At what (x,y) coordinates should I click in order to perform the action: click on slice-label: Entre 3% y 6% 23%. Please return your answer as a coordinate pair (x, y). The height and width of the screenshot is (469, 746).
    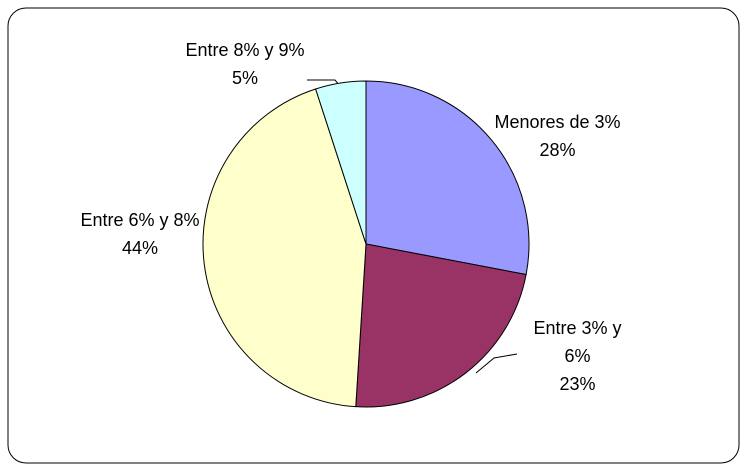
    Looking at the image, I should click on (577, 356).